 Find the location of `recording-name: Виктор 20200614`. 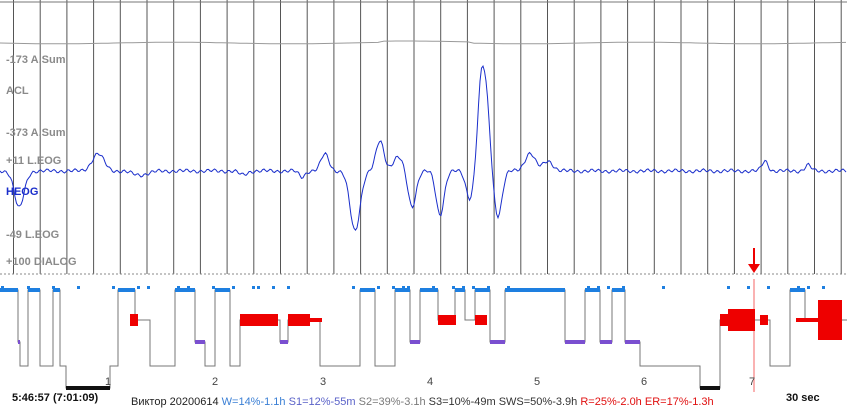

recording-name: Виктор 20200614 is located at coordinates (175, 402).